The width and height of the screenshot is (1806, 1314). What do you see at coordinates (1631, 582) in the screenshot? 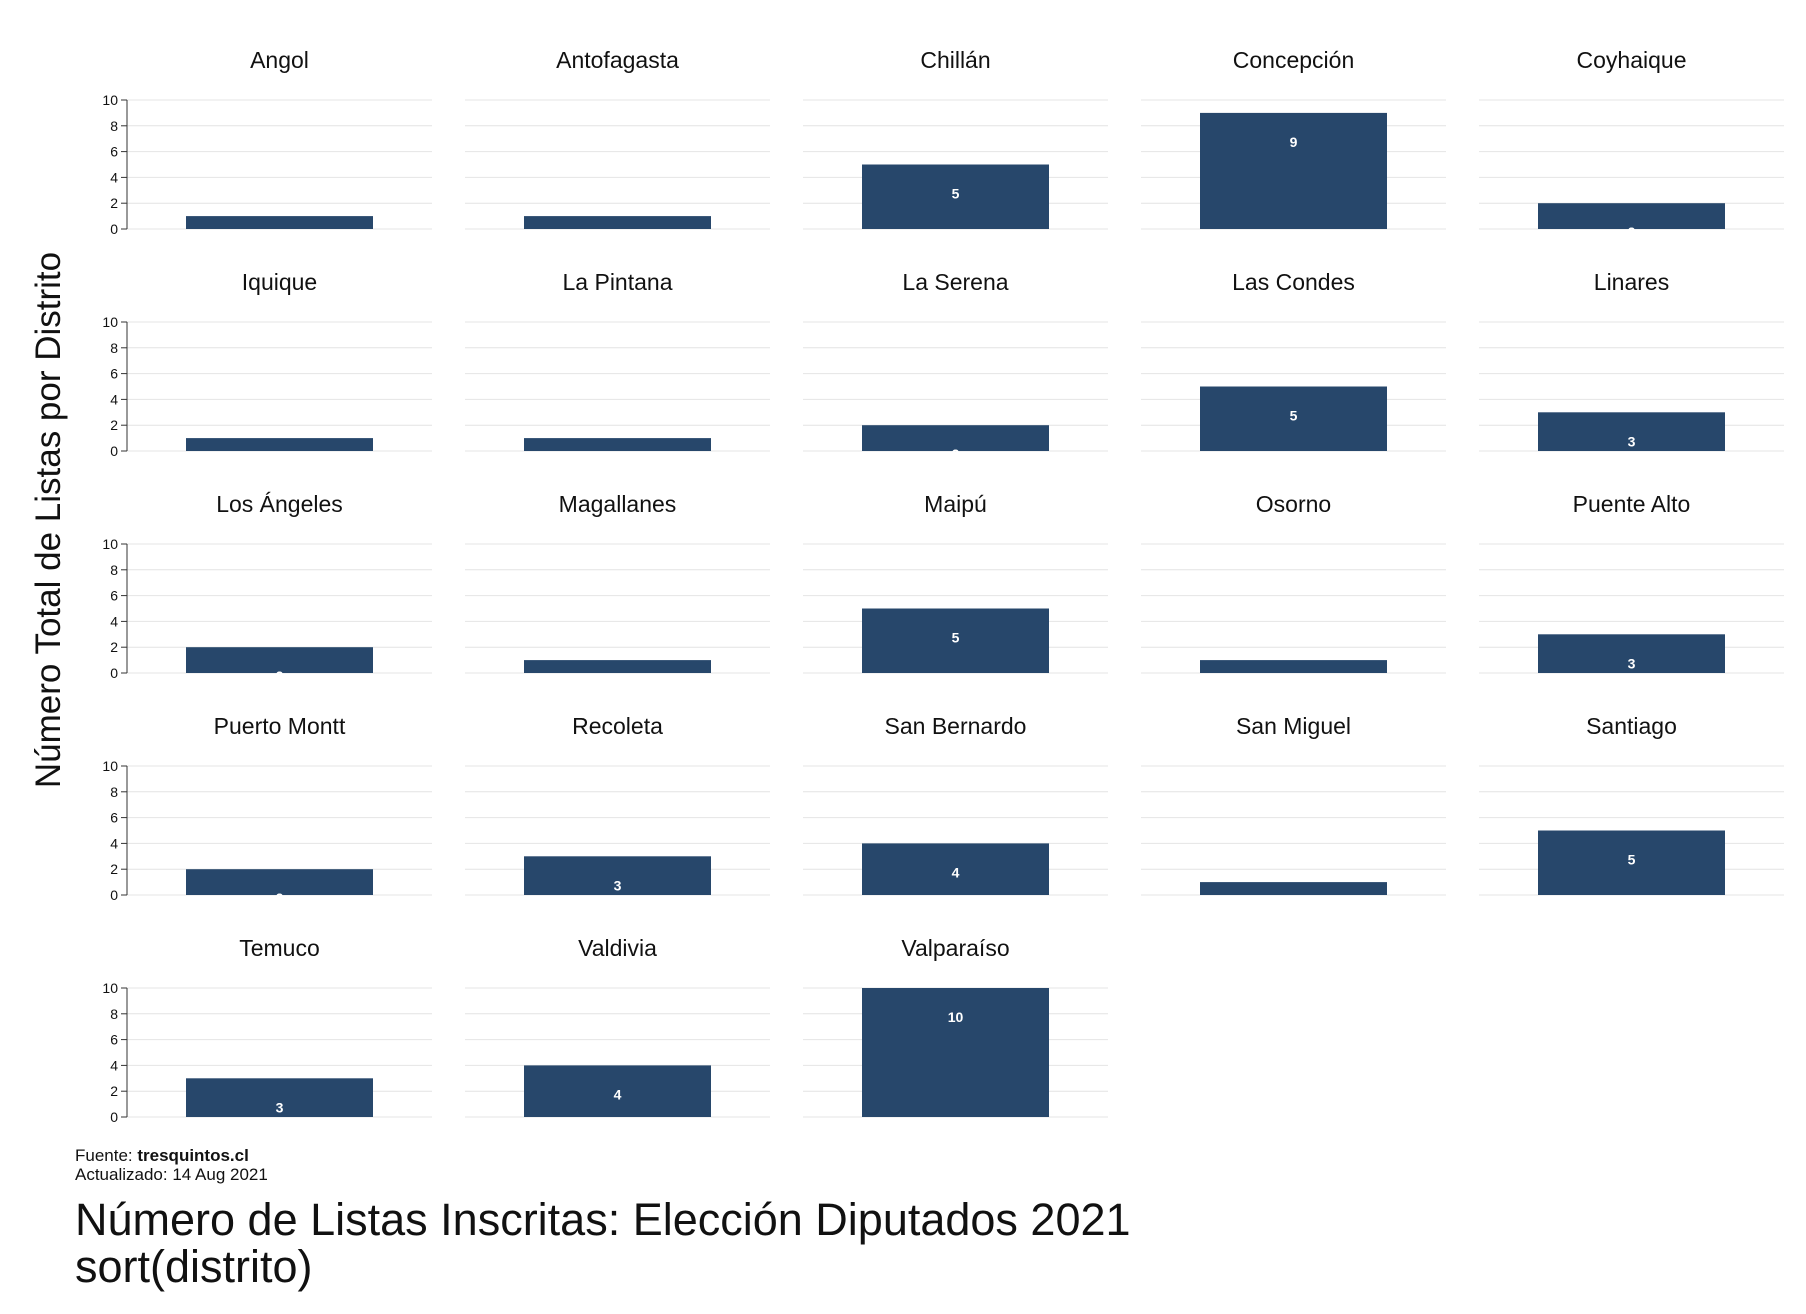
I see `panel: Puente Alto 3` at bounding box center [1631, 582].